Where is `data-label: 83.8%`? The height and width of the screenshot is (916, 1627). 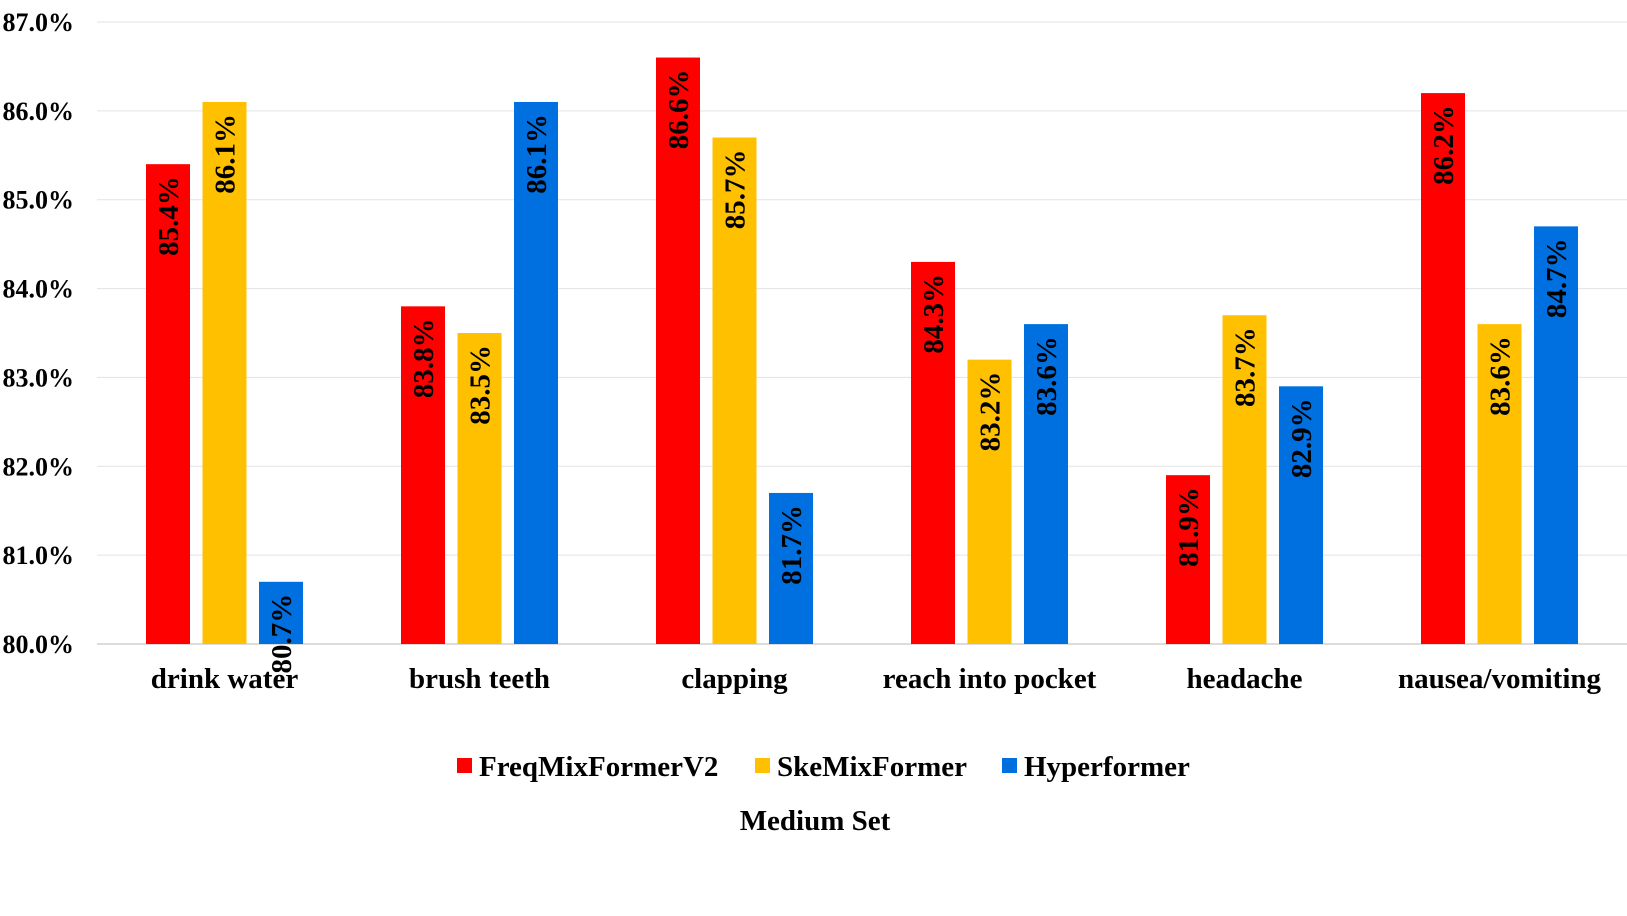
data-label: 83.8% is located at coordinates (424, 358).